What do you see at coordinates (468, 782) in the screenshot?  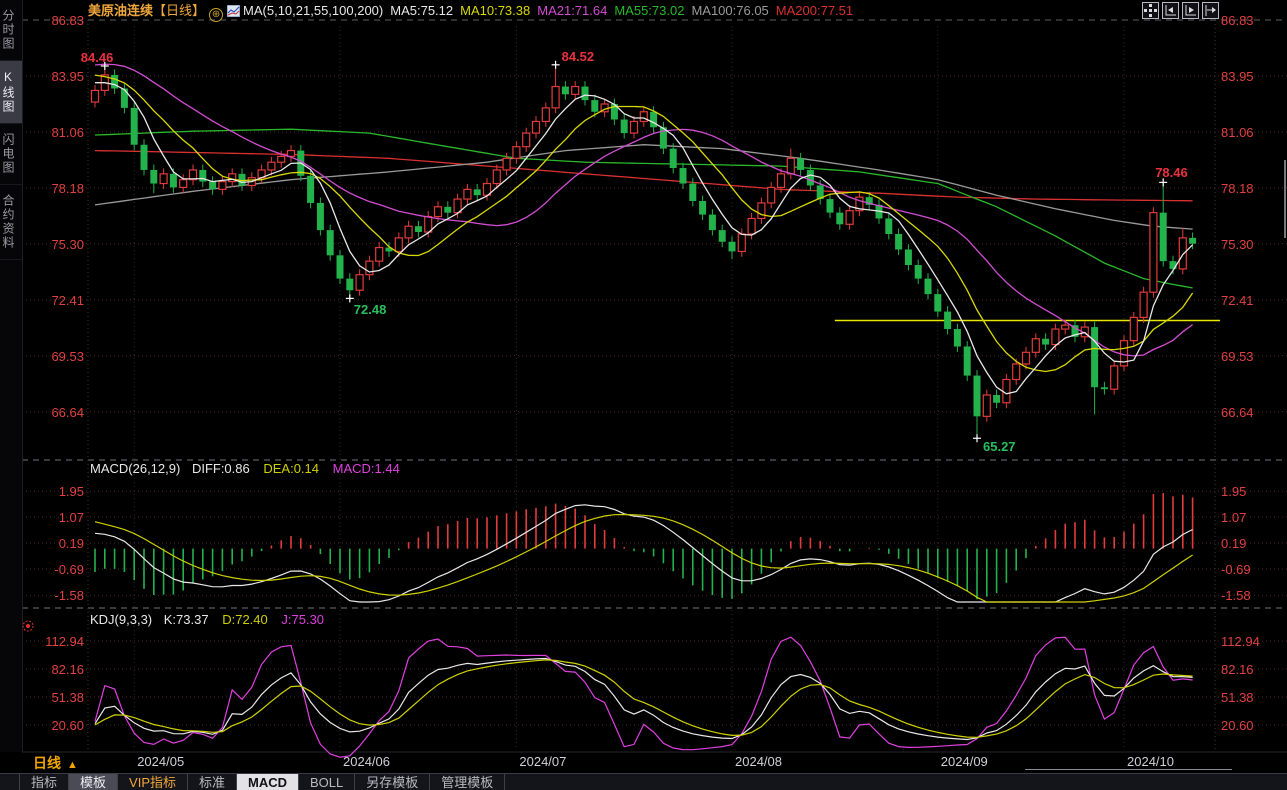 I see `toolbar-tab-管理模板: 管理模板` at bounding box center [468, 782].